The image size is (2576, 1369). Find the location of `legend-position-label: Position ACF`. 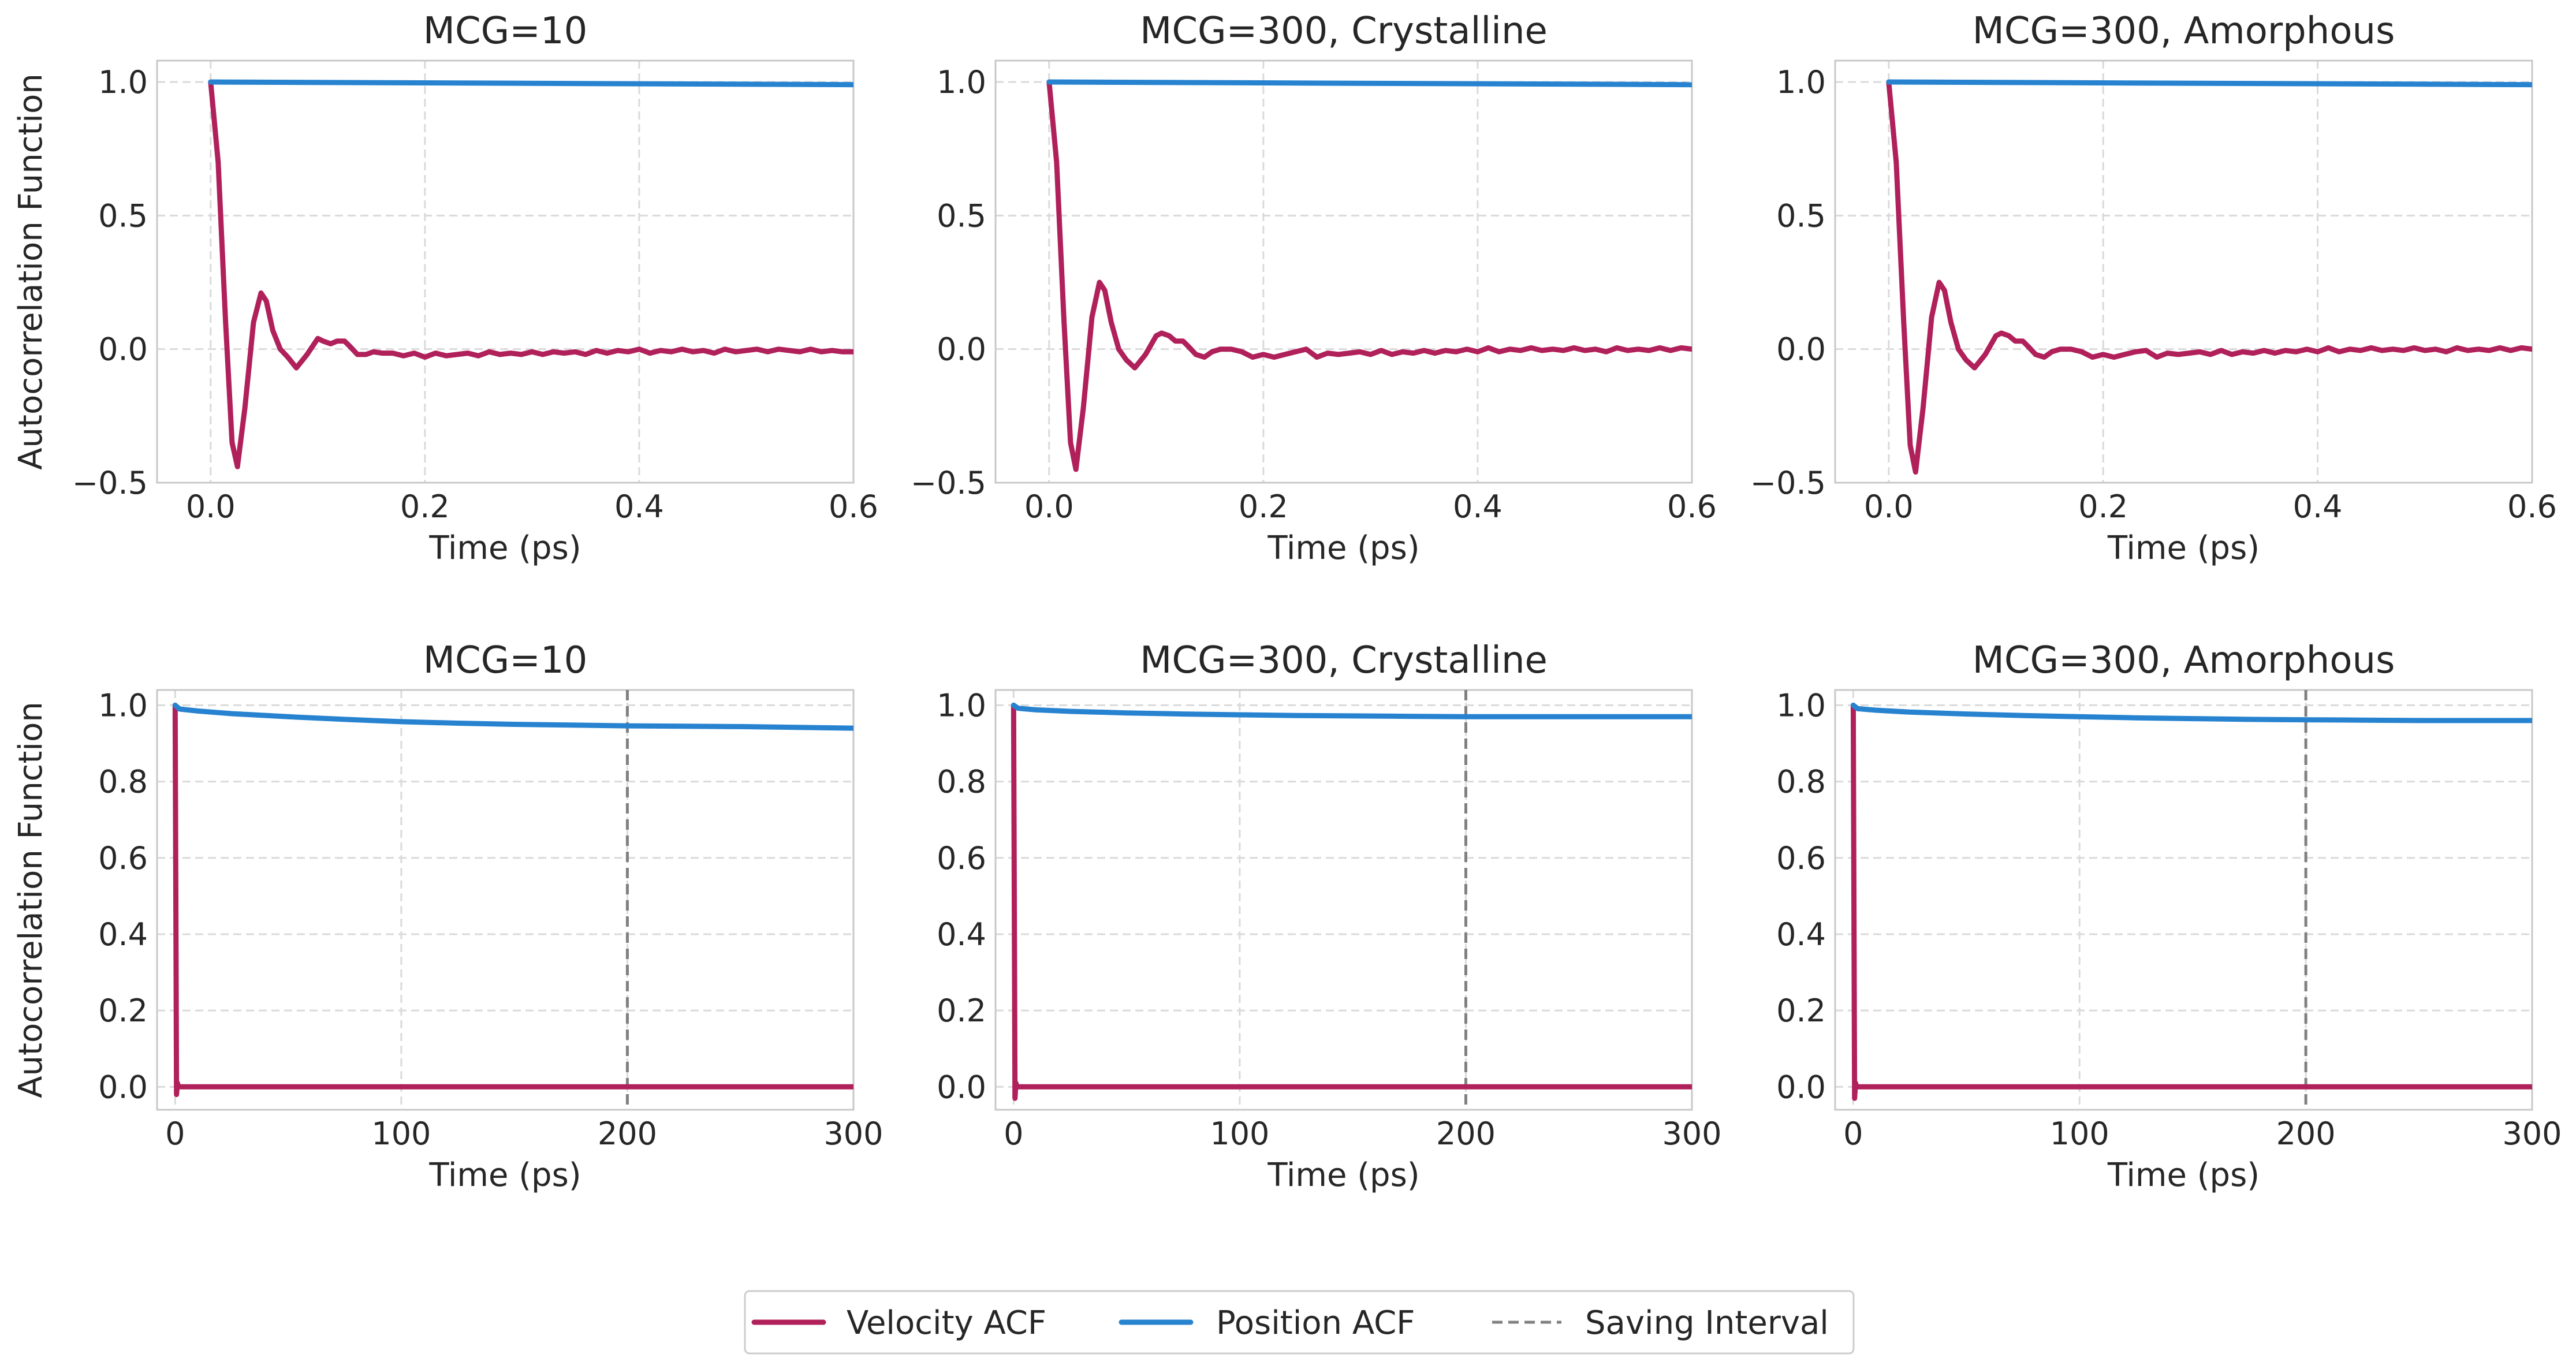

legend-position-label: Position ACF is located at coordinates (1315, 1323).